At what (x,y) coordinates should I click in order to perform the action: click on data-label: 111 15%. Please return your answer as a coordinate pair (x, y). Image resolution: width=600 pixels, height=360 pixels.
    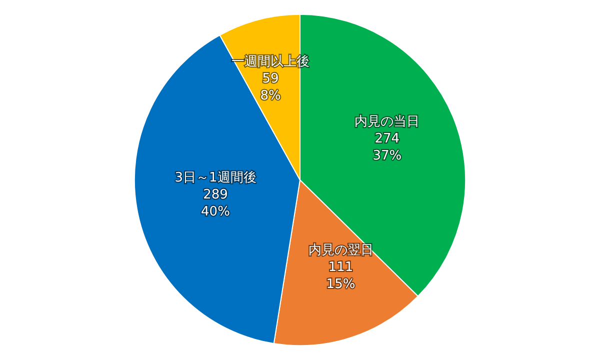
    Looking at the image, I should click on (341, 276).